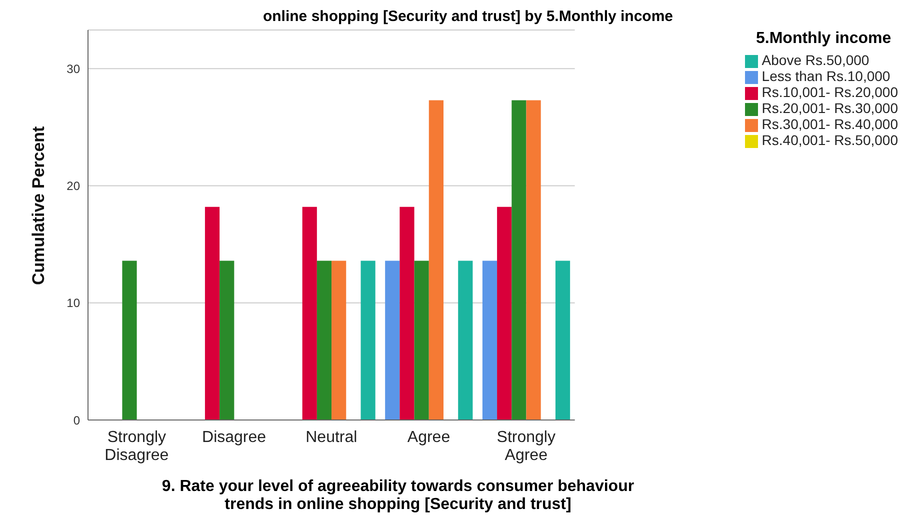 This screenshot has height=530, width=909. What do you see at coordinates (468, 16) in the screenshot?
I see `chart-title: online shopping [Security and trust] by 5.Monthly income` at bounding box center [468, 16].